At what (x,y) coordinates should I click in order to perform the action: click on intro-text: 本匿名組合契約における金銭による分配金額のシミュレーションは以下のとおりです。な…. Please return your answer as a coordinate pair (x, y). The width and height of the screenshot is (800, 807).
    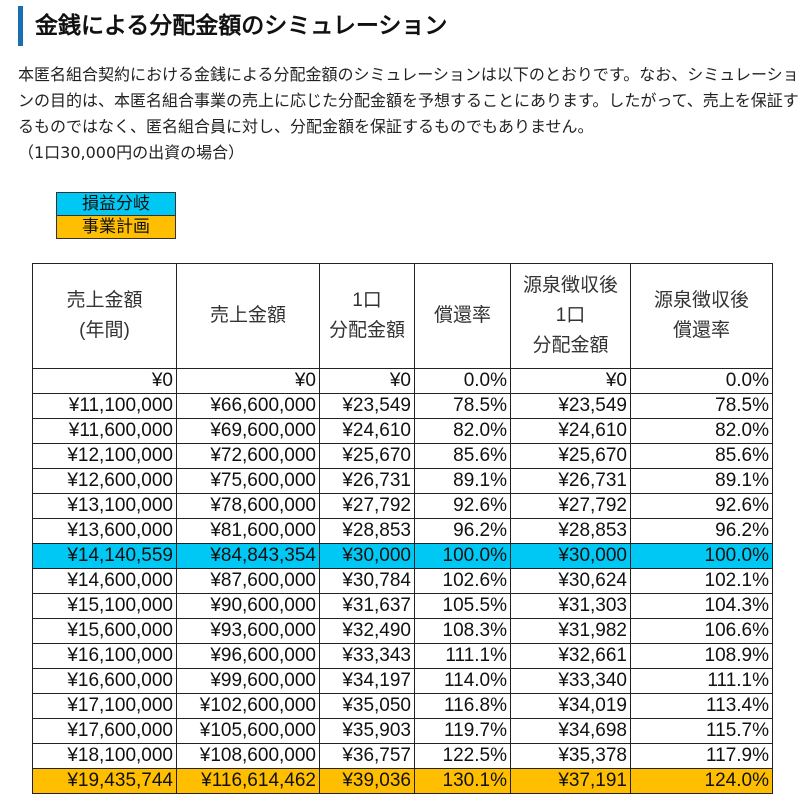
    Looking at the image, I should click on (409, 114).